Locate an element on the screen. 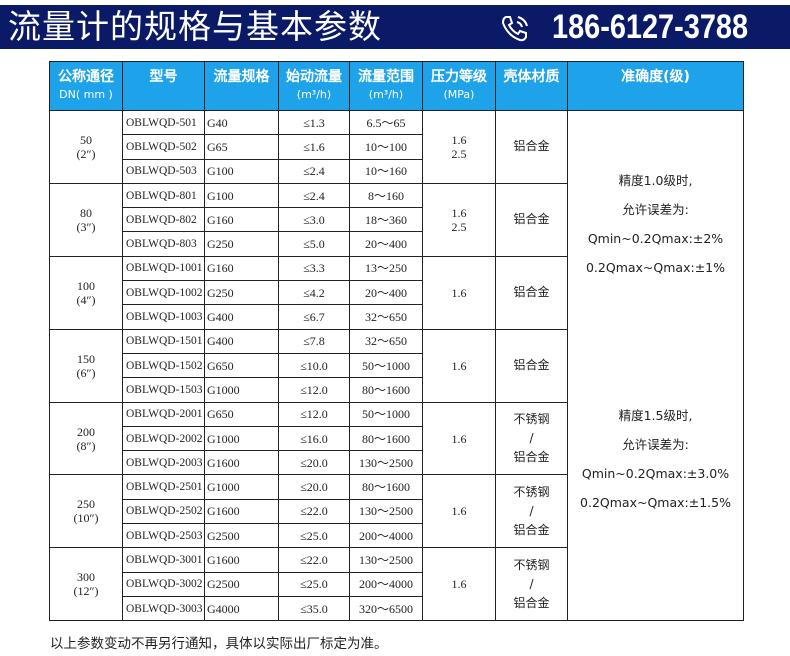 This screenshot has height=656, width=790. start-flow-cell: ≤4.2 is located at coordinates (314, 293).